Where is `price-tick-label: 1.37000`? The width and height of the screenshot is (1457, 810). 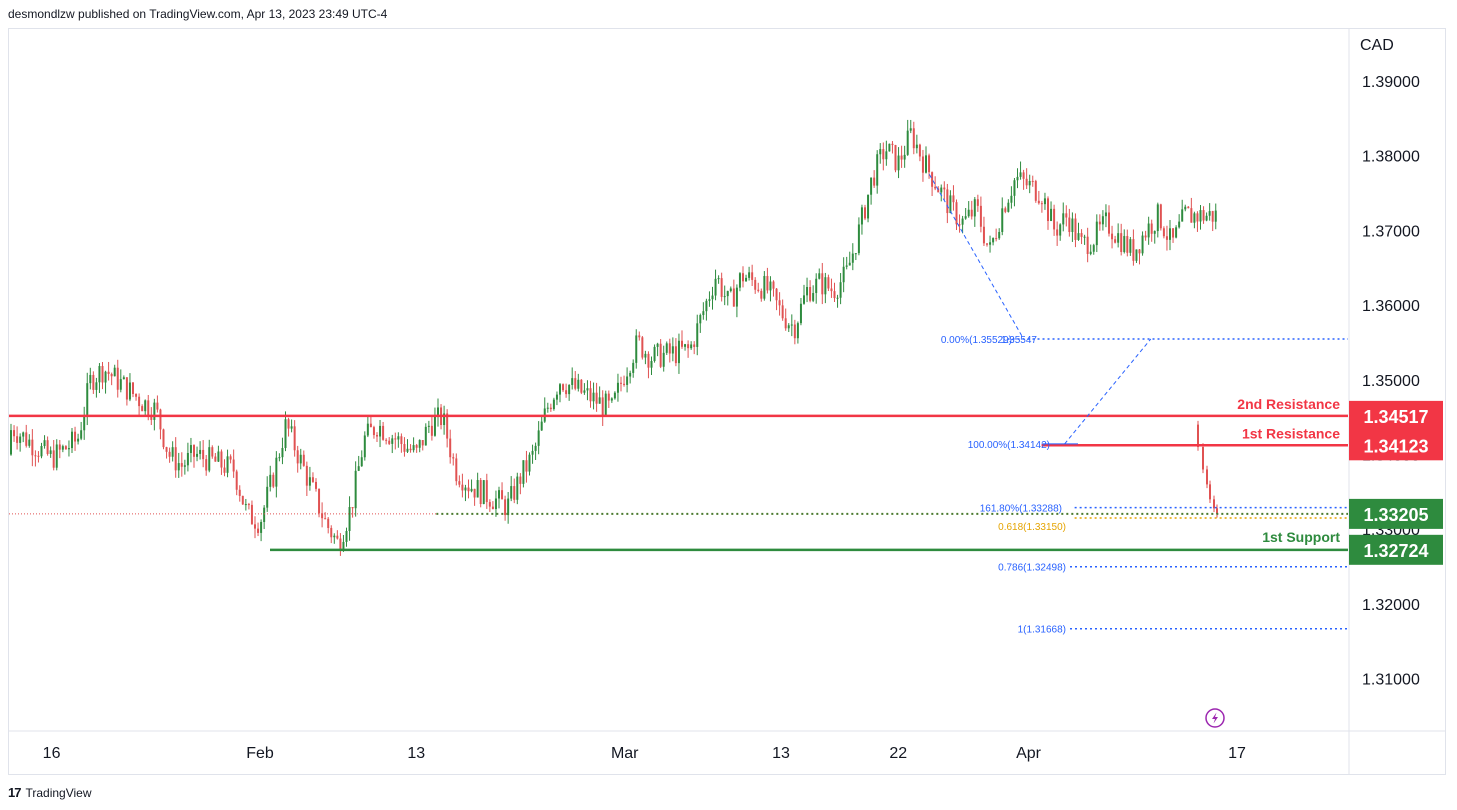 price-tick-label: 1.37000 is located at coordinates (1391, 231).